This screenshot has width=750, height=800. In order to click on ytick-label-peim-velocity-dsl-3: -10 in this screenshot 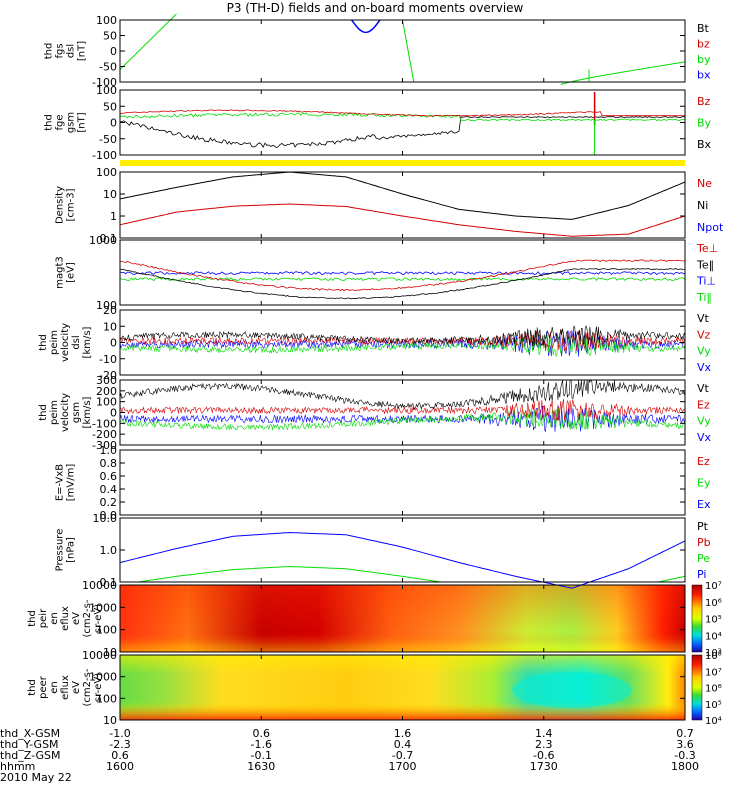, I will do `click(108, 359)`.